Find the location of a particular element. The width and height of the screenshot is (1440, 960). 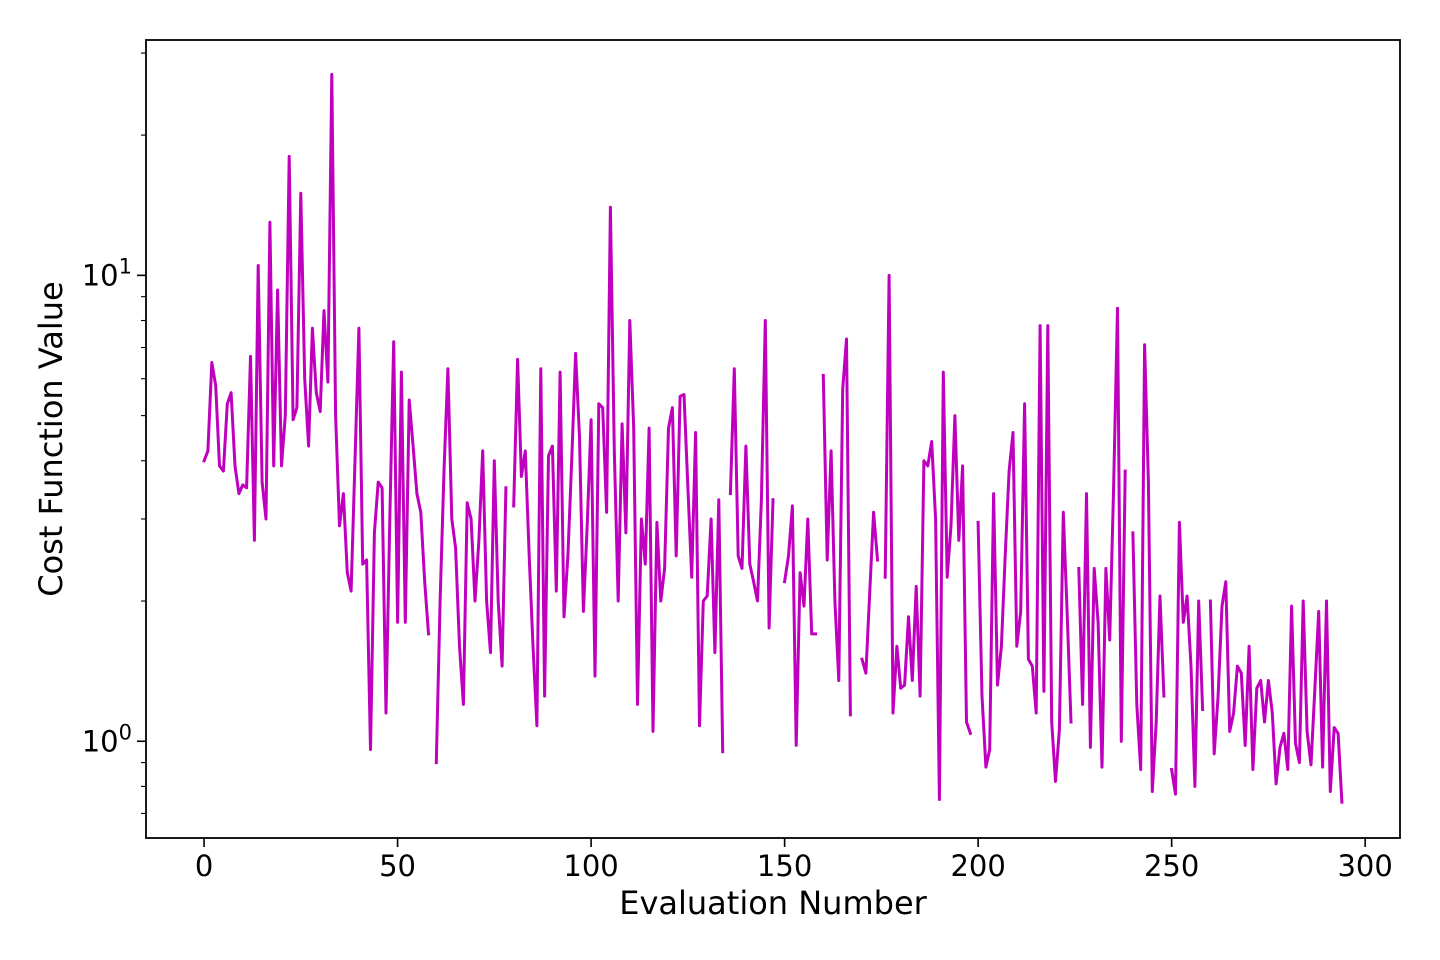

x-tick-label: 150 is located at coordinates (784, 866).